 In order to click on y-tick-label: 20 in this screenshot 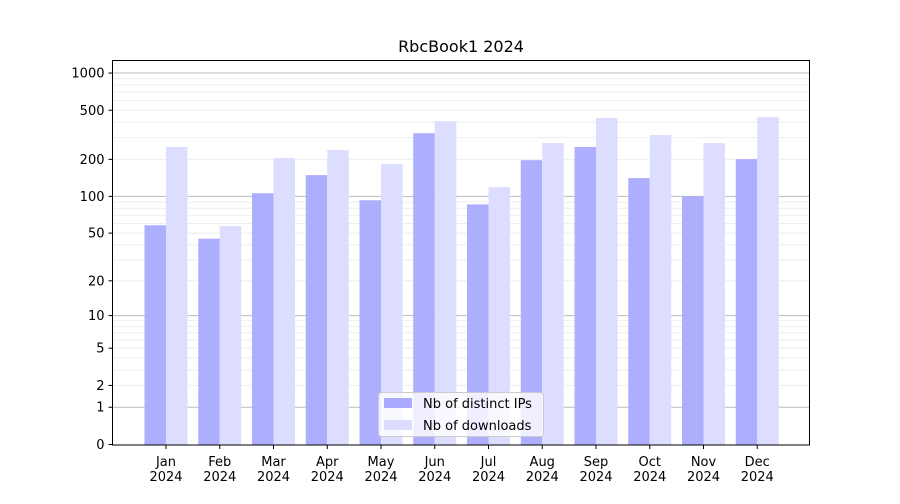, I will do `click(96, 281)`.